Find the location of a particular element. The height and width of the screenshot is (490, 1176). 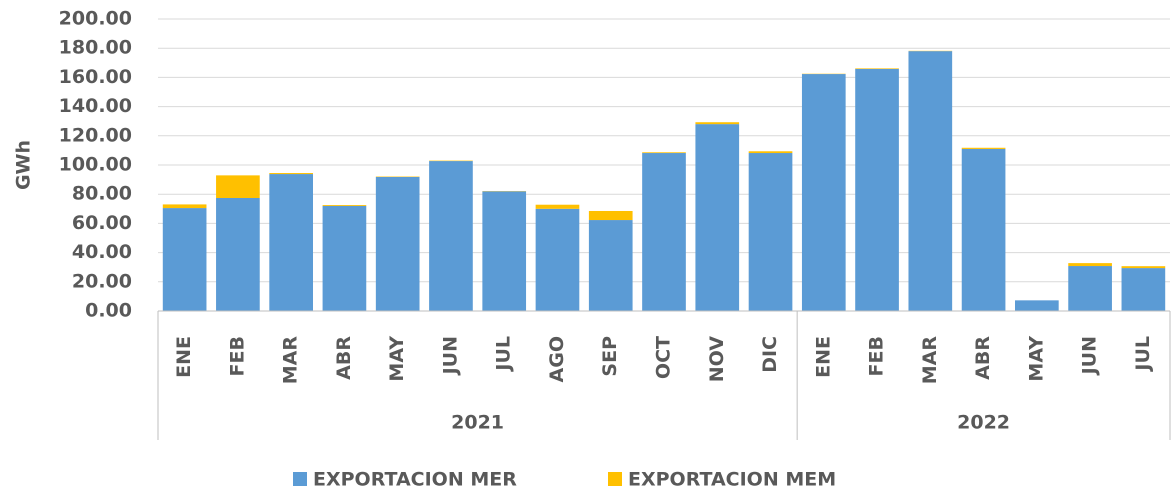

x-tick-label: SEP is located at coordinates (610, 356).